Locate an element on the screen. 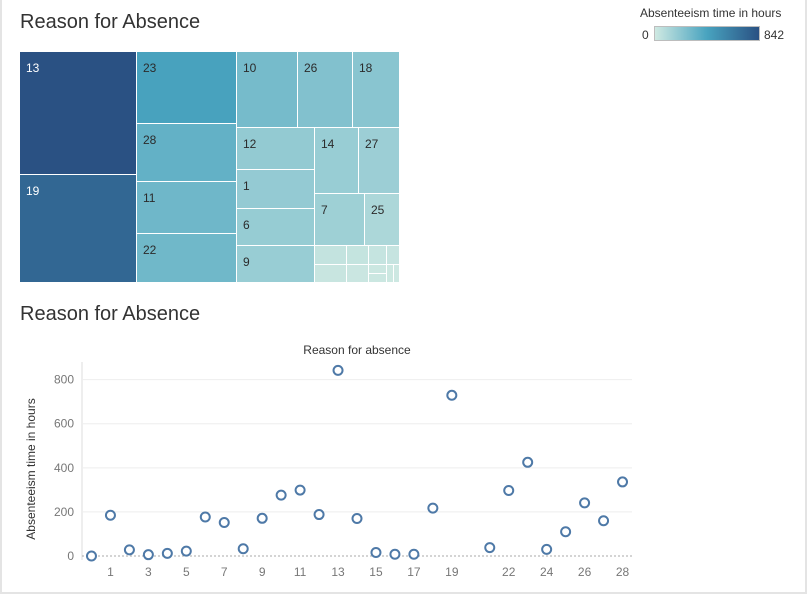 Image resolution: width=807 pixels, height=594 pixels. treemap-tile-22: 22 is located at coordinates (187, 258).